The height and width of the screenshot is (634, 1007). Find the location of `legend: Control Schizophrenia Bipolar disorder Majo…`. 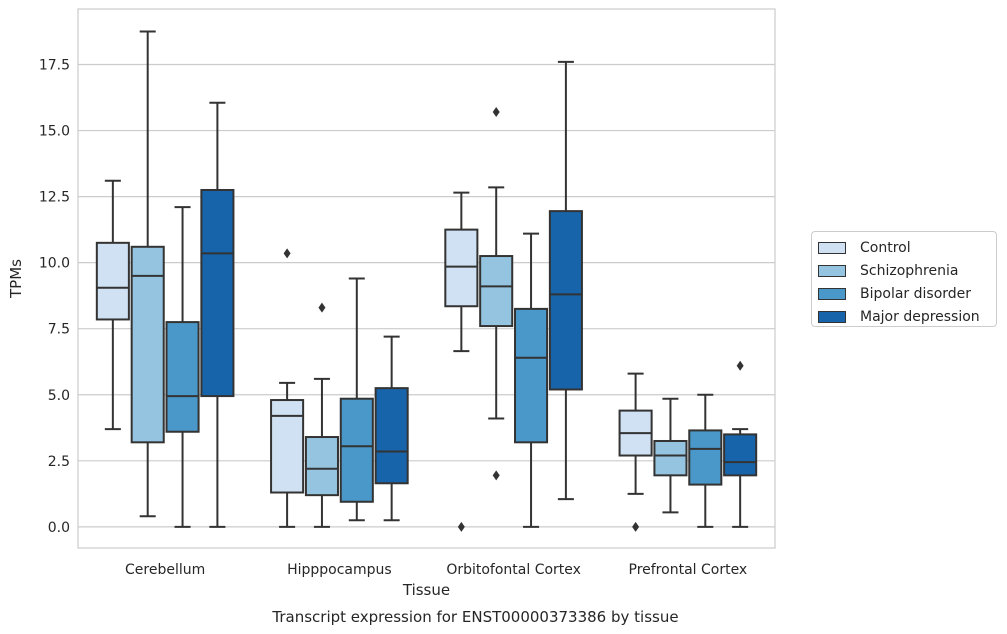

legend: Control Schizophrenia Bipolar disorder Majo… is located at coordinates (904, 279).